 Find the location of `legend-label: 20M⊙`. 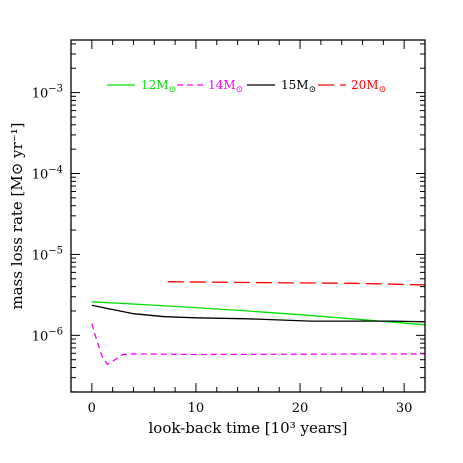

legend-label: 20M⊙ is located at coordinates (368, 86).